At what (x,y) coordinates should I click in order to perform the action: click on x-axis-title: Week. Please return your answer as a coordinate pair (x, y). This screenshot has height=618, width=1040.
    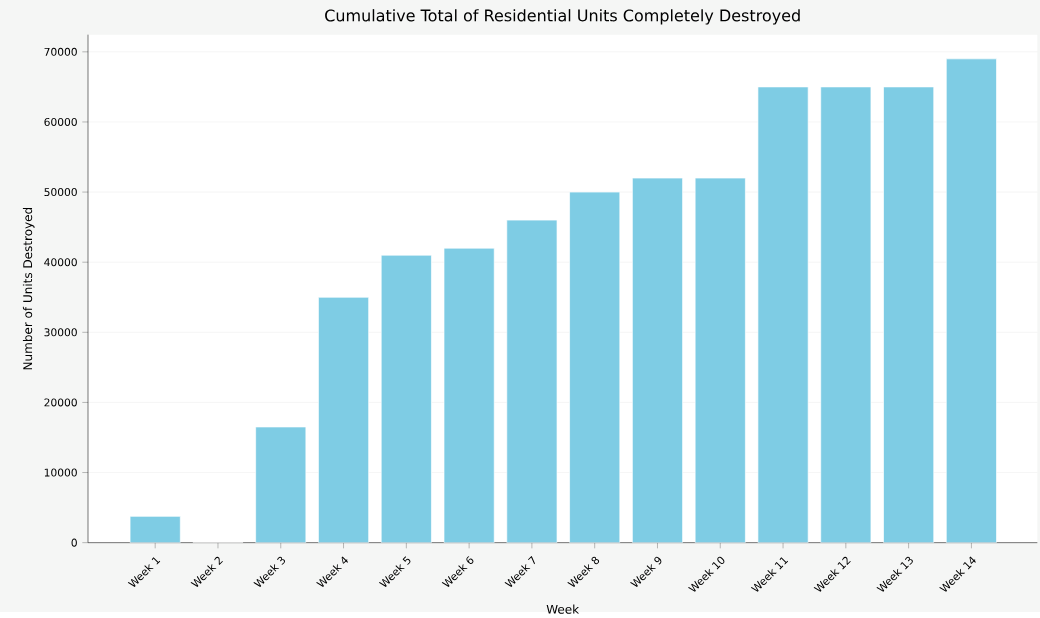
    Looking at the image, I should click on (563, 609).